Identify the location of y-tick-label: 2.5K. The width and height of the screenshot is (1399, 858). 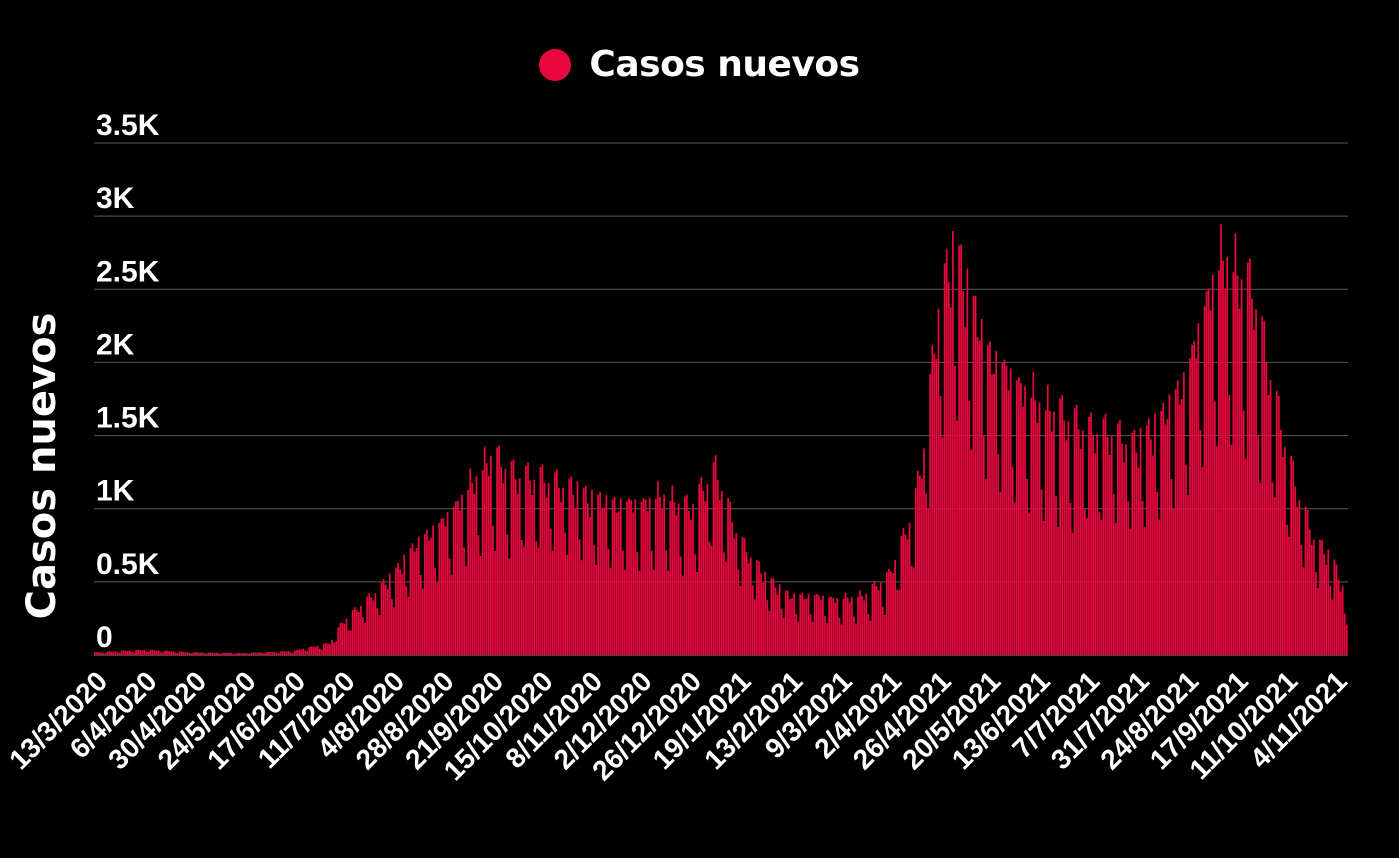
(128, 271).